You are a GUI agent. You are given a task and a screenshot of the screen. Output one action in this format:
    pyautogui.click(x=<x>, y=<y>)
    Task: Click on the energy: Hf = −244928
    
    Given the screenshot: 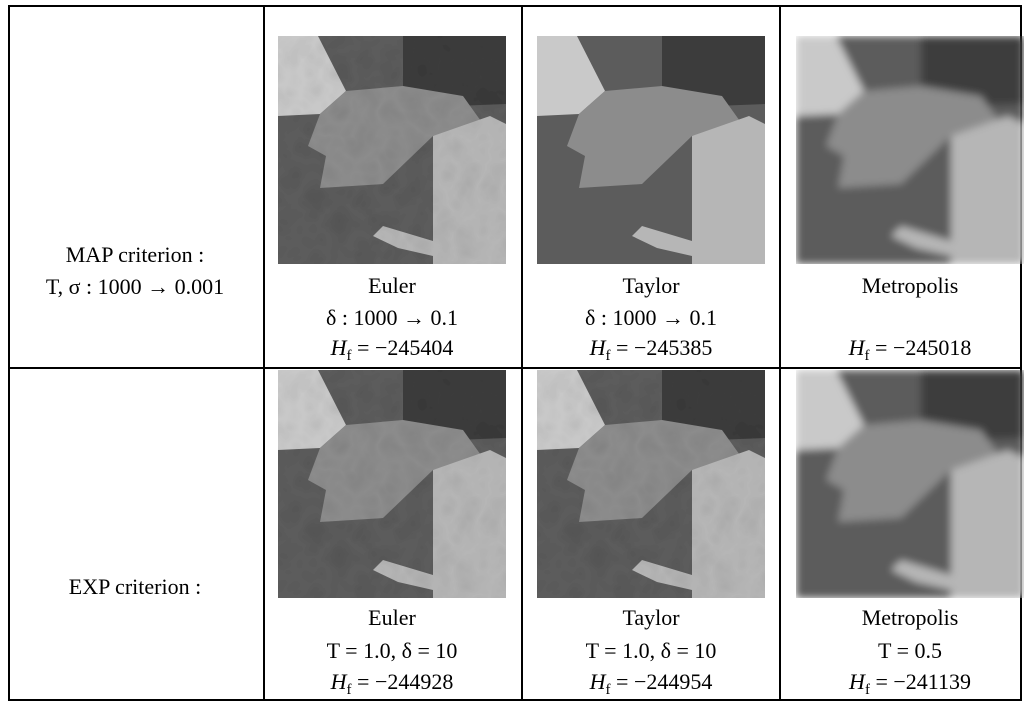 What is the action you would take?
    pyautogui.click(x=392, y=684)
    